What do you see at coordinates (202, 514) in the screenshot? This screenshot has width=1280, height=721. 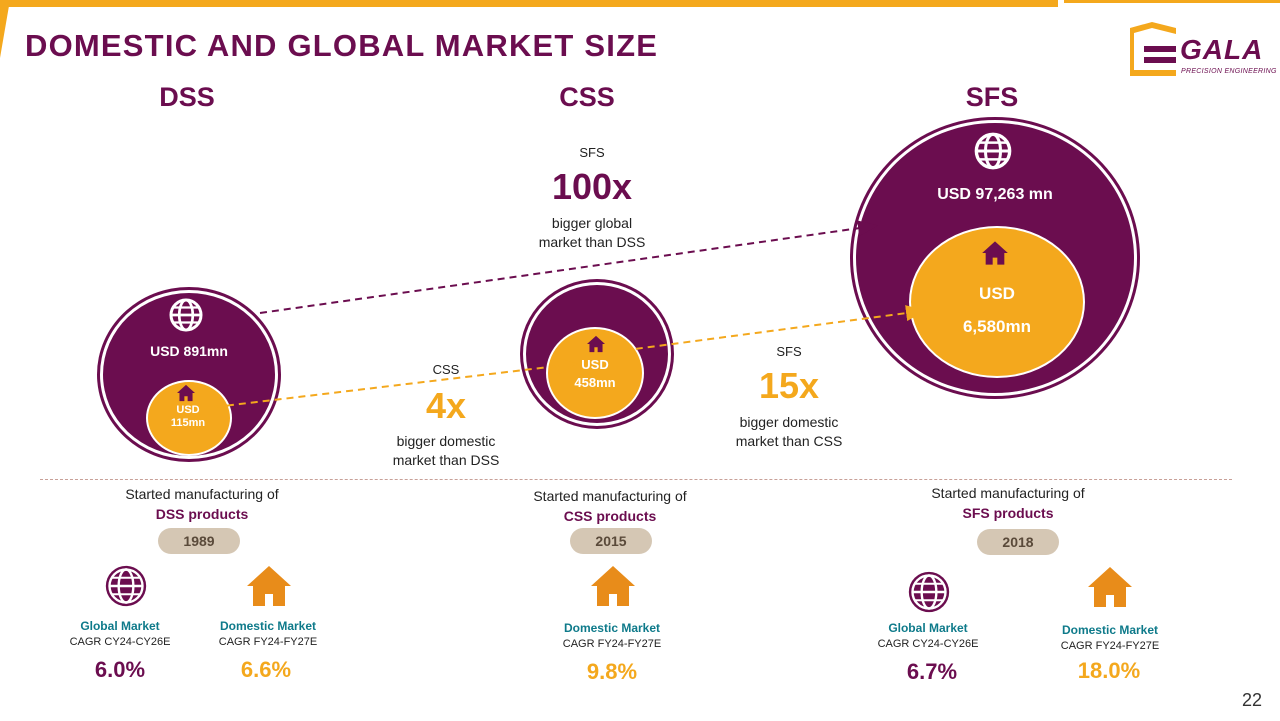 I see `dss-started-product: DSS products` at bounding box center [202, 514].